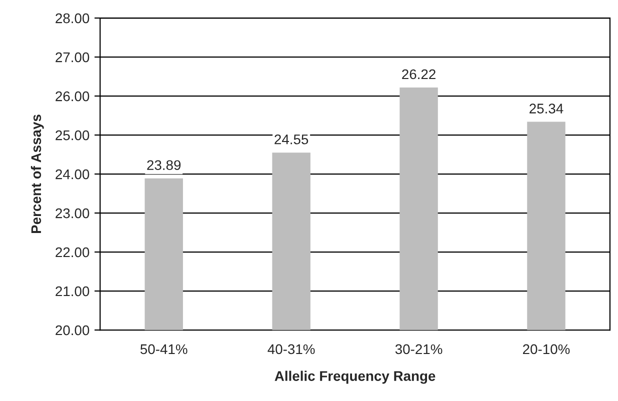 This screenshot has width=618, height=401. Describe the element at coordinates (73, 174) in the screenshot. I see `y-tick-label: 24.00` at that location.